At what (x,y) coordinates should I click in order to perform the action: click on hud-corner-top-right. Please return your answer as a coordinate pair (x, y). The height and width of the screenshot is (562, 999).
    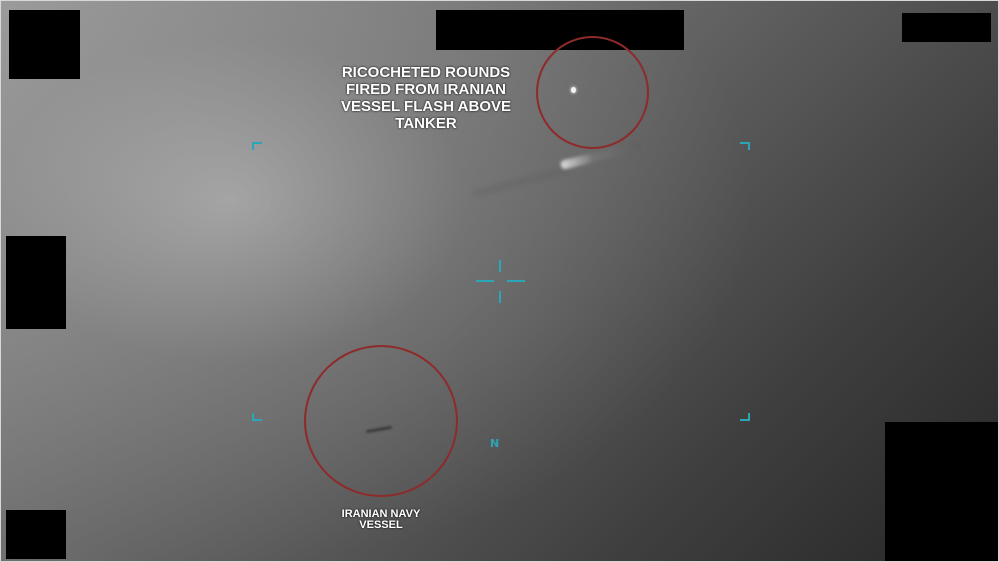
    Looking at the image, I should click on (745, 146).